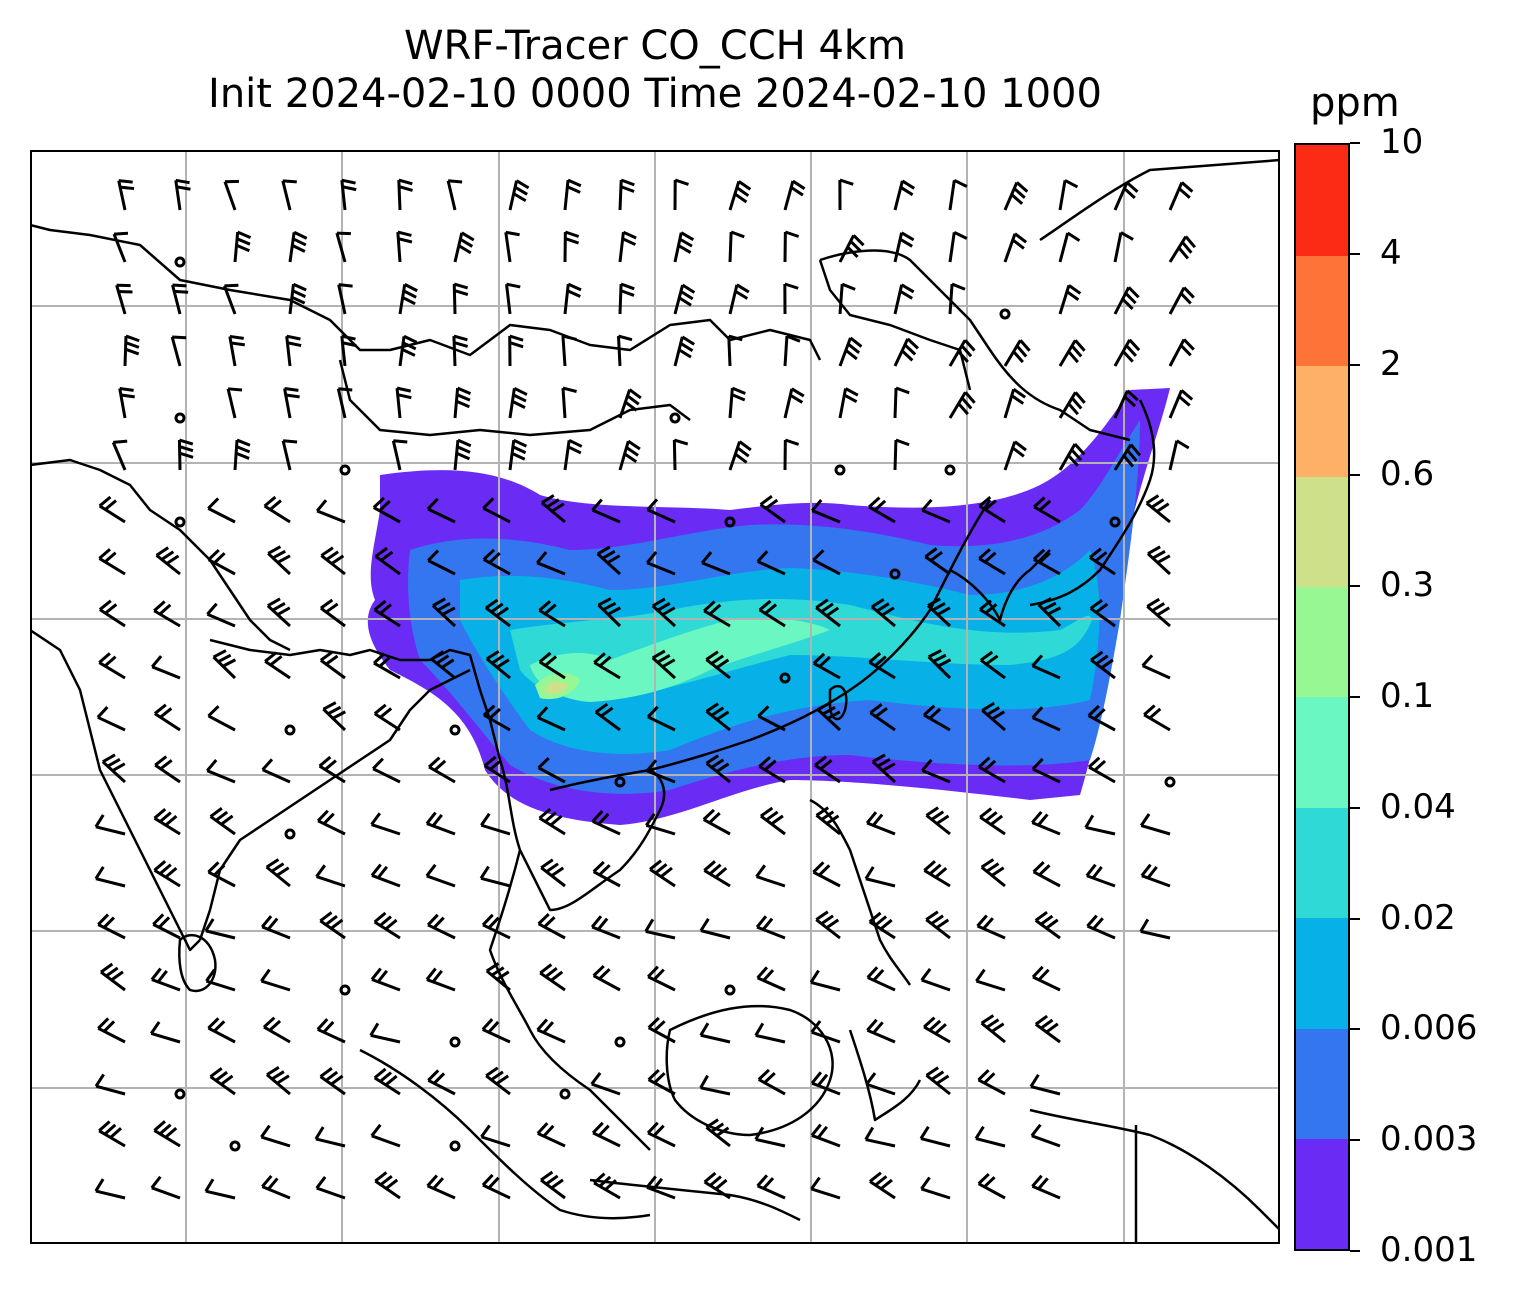 The width and height of the screenshot is (1528, 1306). I want to click on border-china-mongolia, so click(514, 398).